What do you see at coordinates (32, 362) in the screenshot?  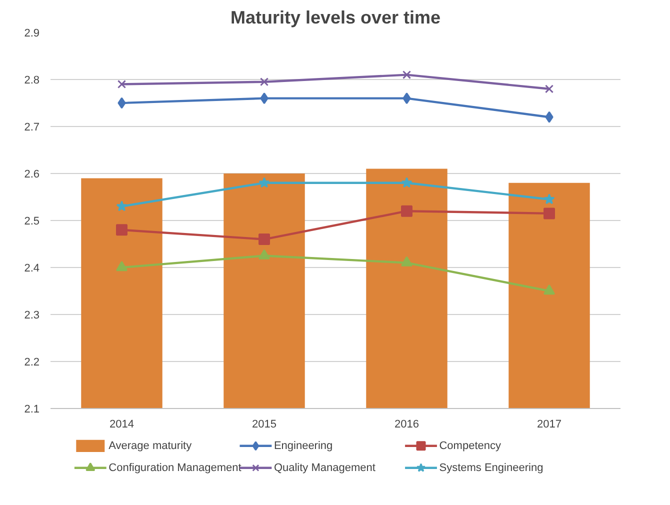 I see `y-tick-label: 2.2` at bounding box center [32, 362].